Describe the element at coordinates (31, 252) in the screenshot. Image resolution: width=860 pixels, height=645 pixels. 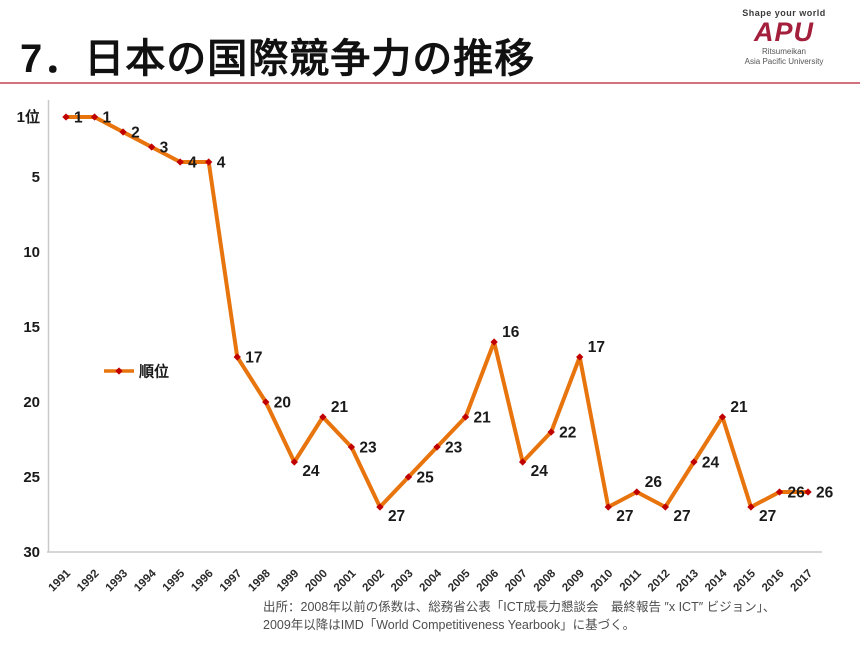
I see `y-tick-label: 10` at that location.